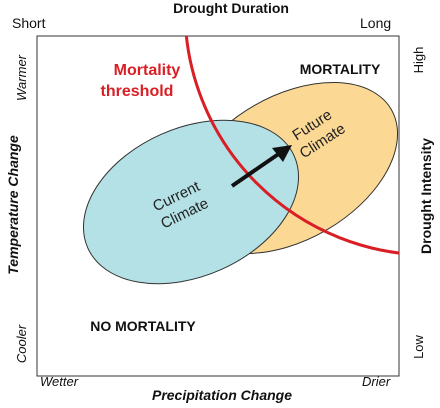  I want to click on no-mortality-region-label: NO MORTALITY, so click(143, 326).